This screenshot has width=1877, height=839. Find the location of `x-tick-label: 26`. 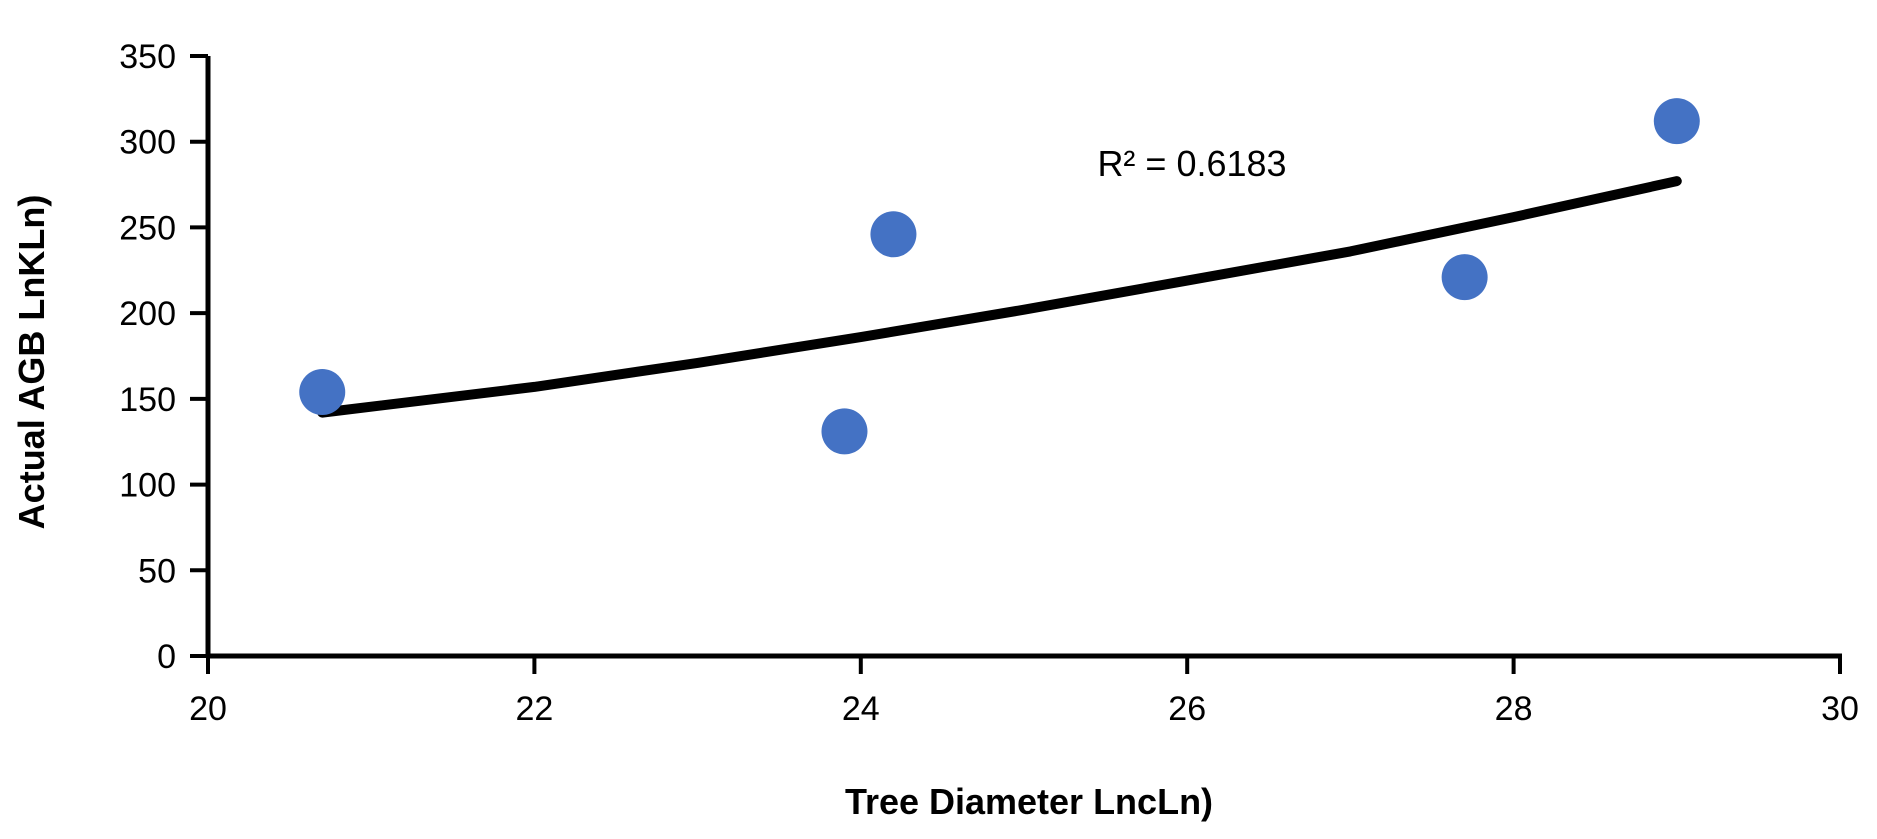

x-tick-label: 26 is located at coordinates (1187, 709).